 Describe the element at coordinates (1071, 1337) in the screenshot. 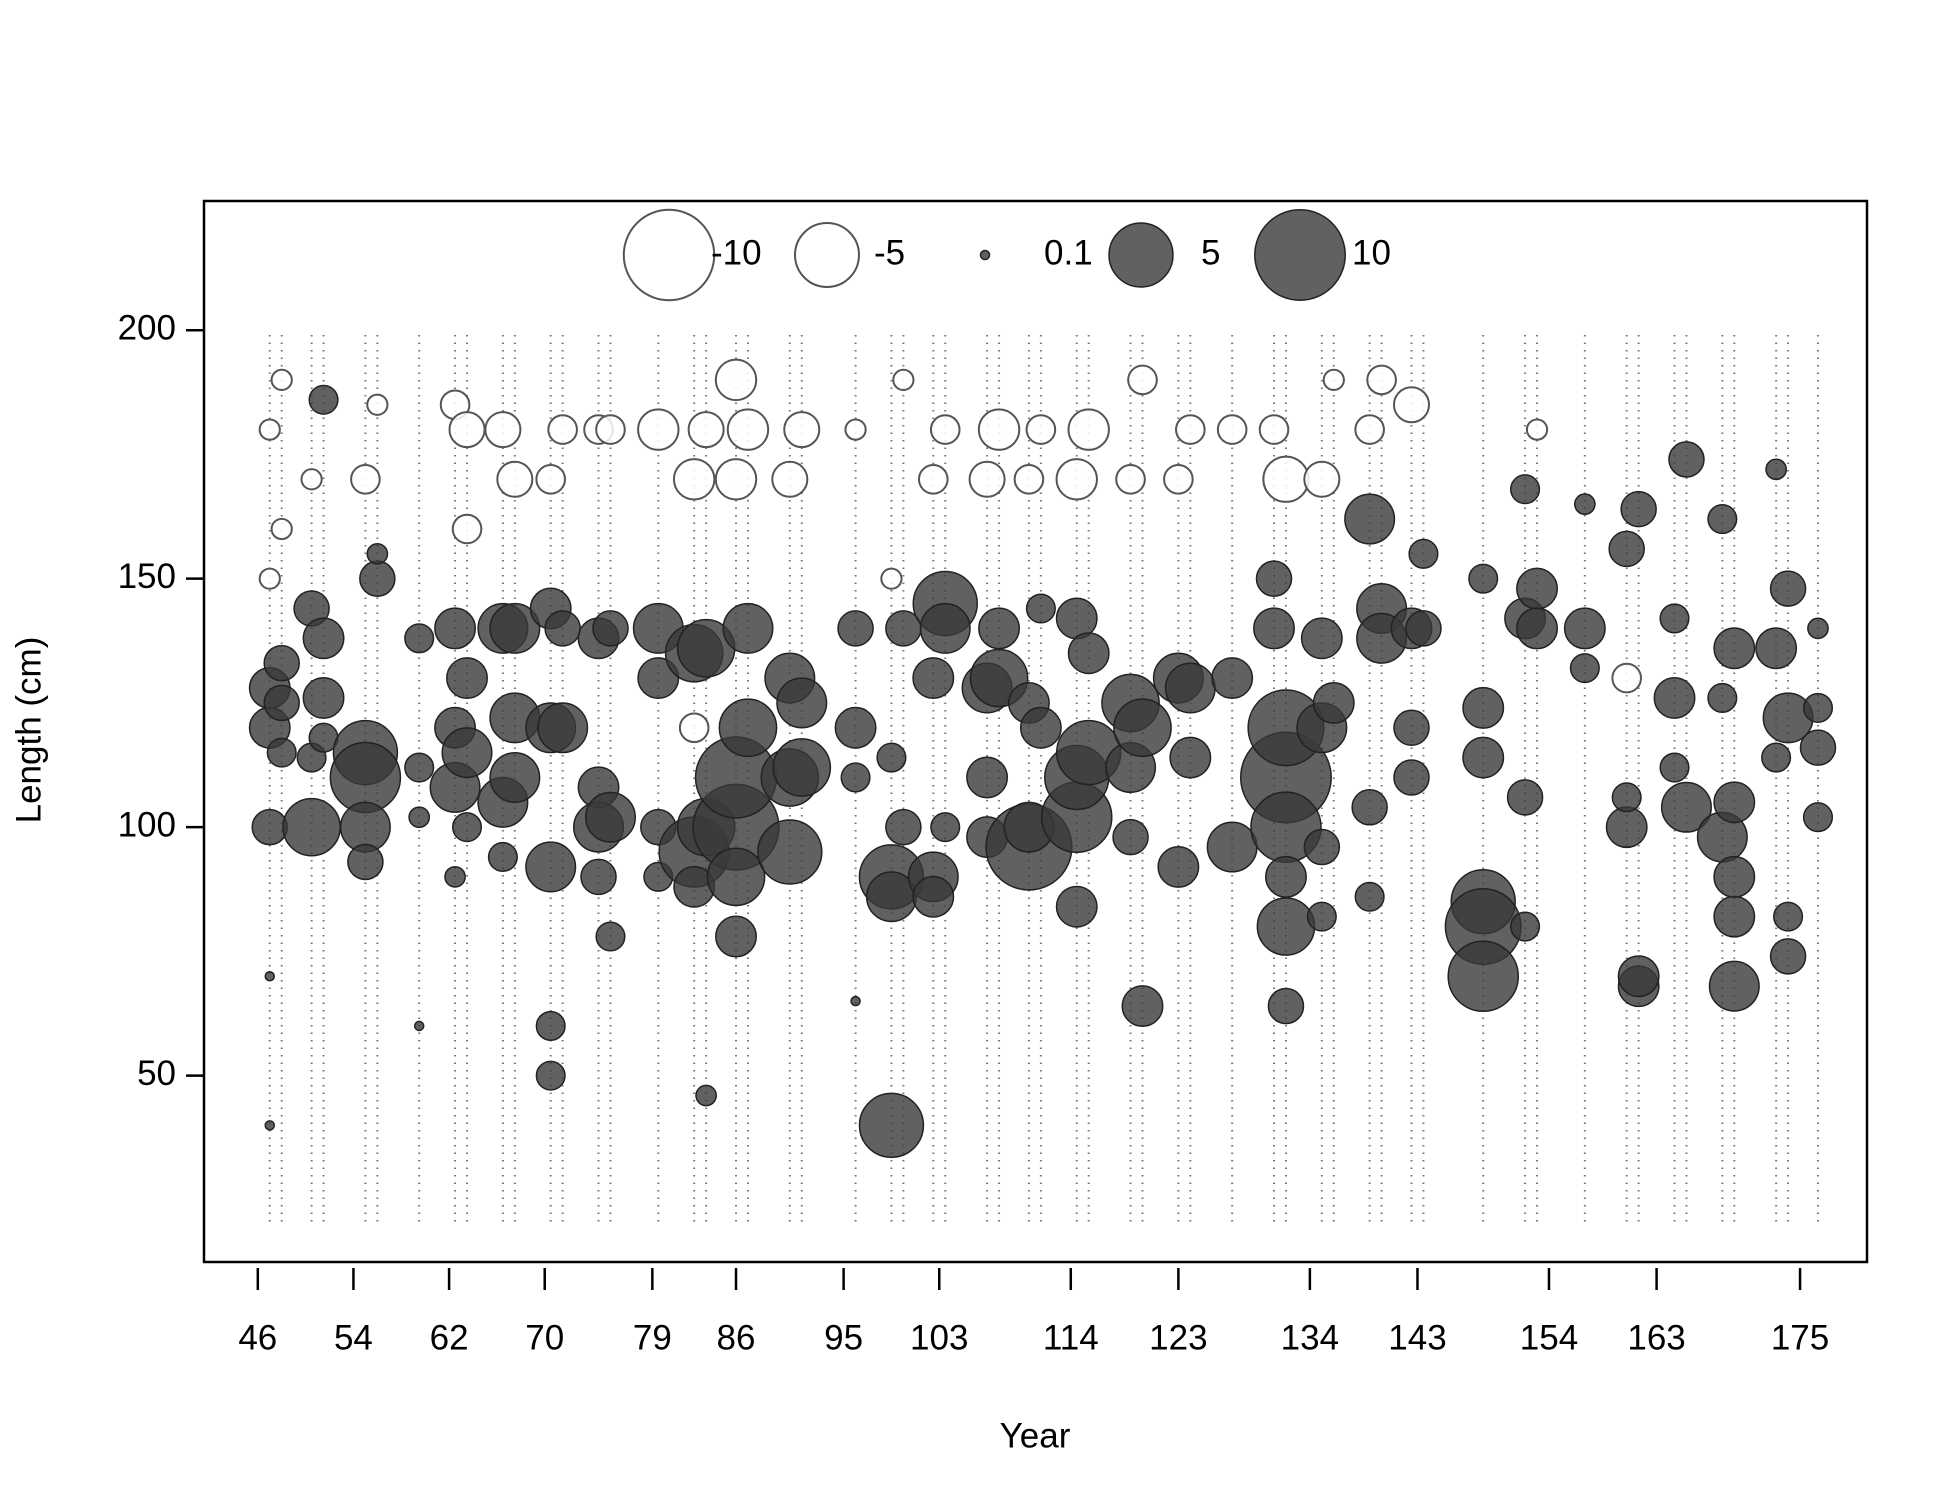

I see `x-tick-label: 114` at that location.